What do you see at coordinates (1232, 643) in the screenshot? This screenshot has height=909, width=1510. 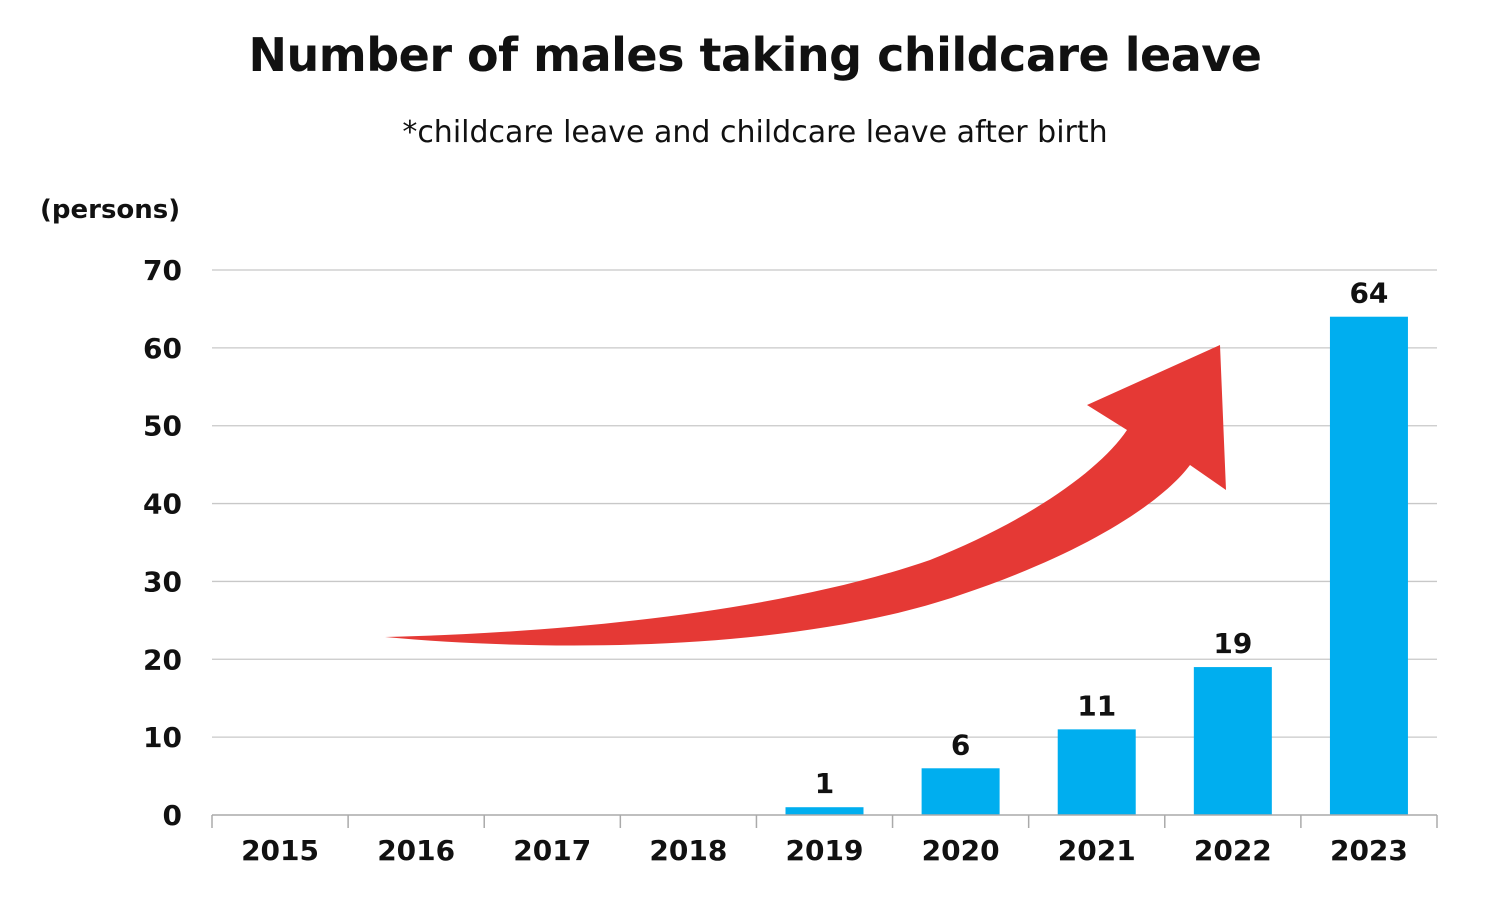 I see `data-label-2022: 19` at bounding box center [1232, 643].